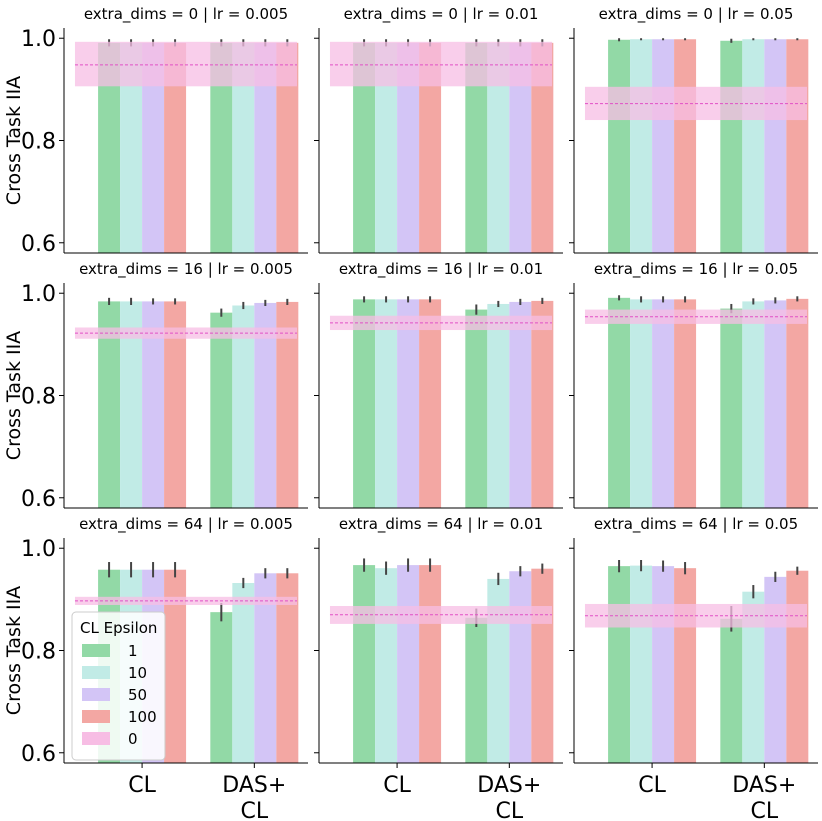 The width and height of the screenshot is (822, 821). Describe the element at coordinates (118, 686) in the screenshot. I see `legend: CL Epsilon 1 10 50 100 0` at that location.